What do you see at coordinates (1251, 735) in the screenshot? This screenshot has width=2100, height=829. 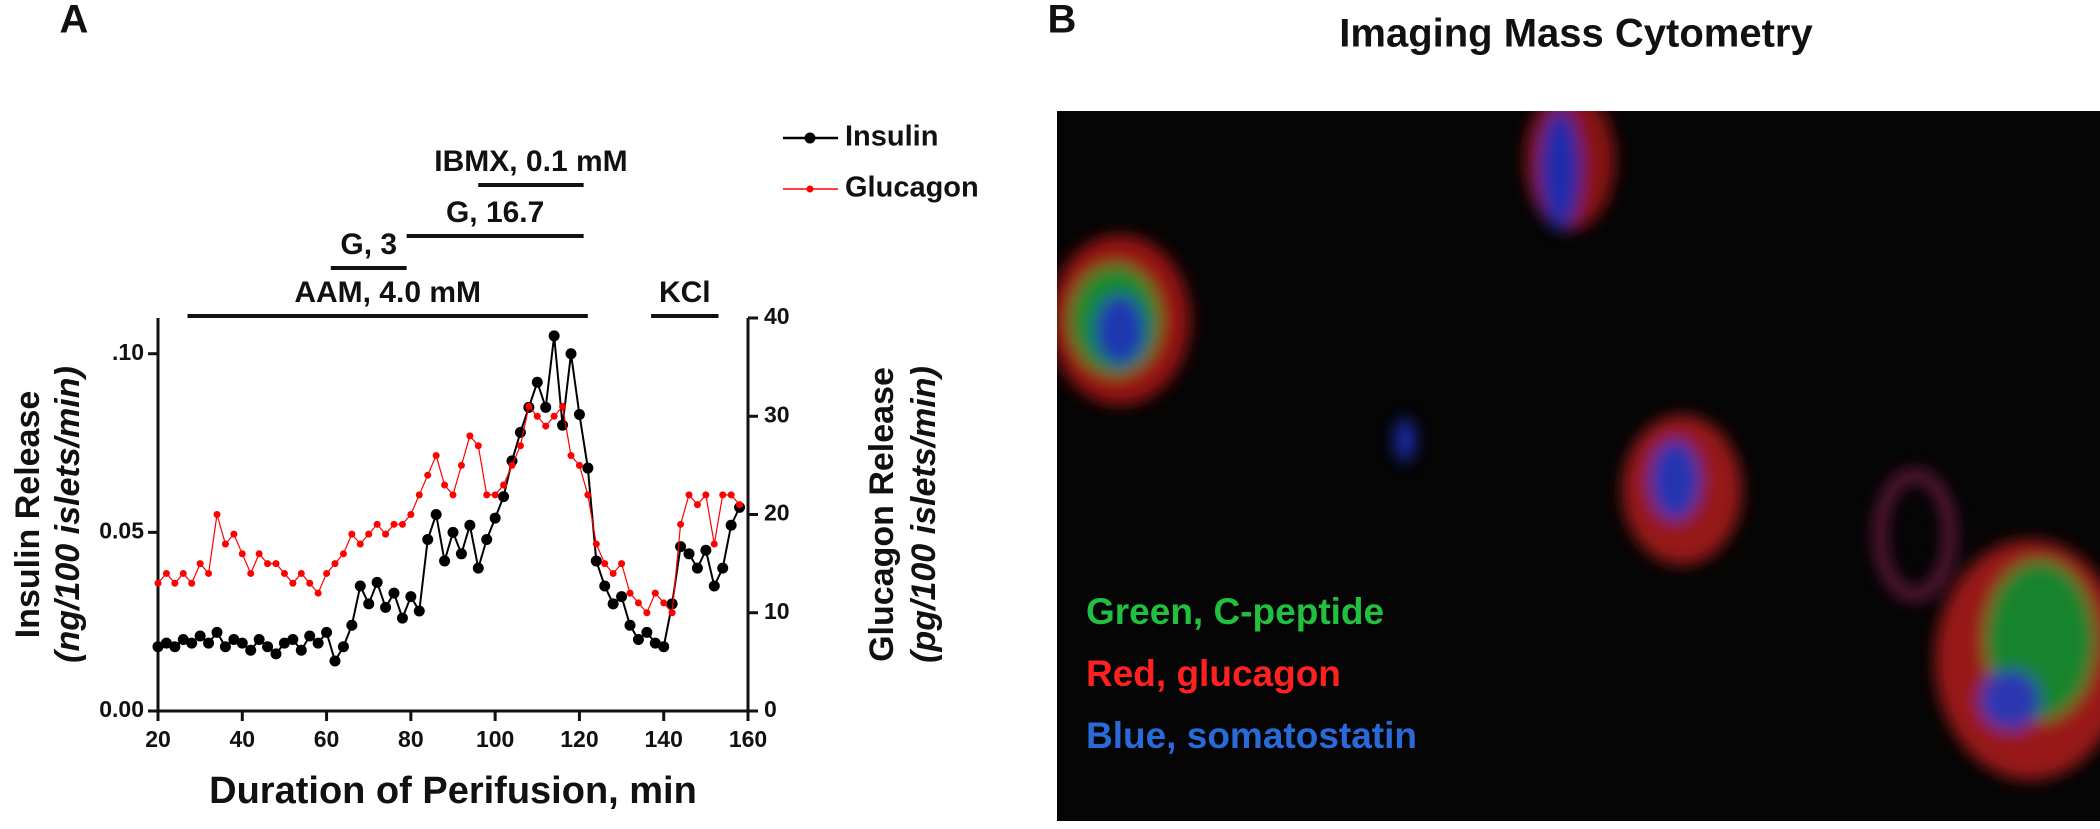 I see `image-legend-label: Blue, somatostatin` at bounding box center [1251, 735].